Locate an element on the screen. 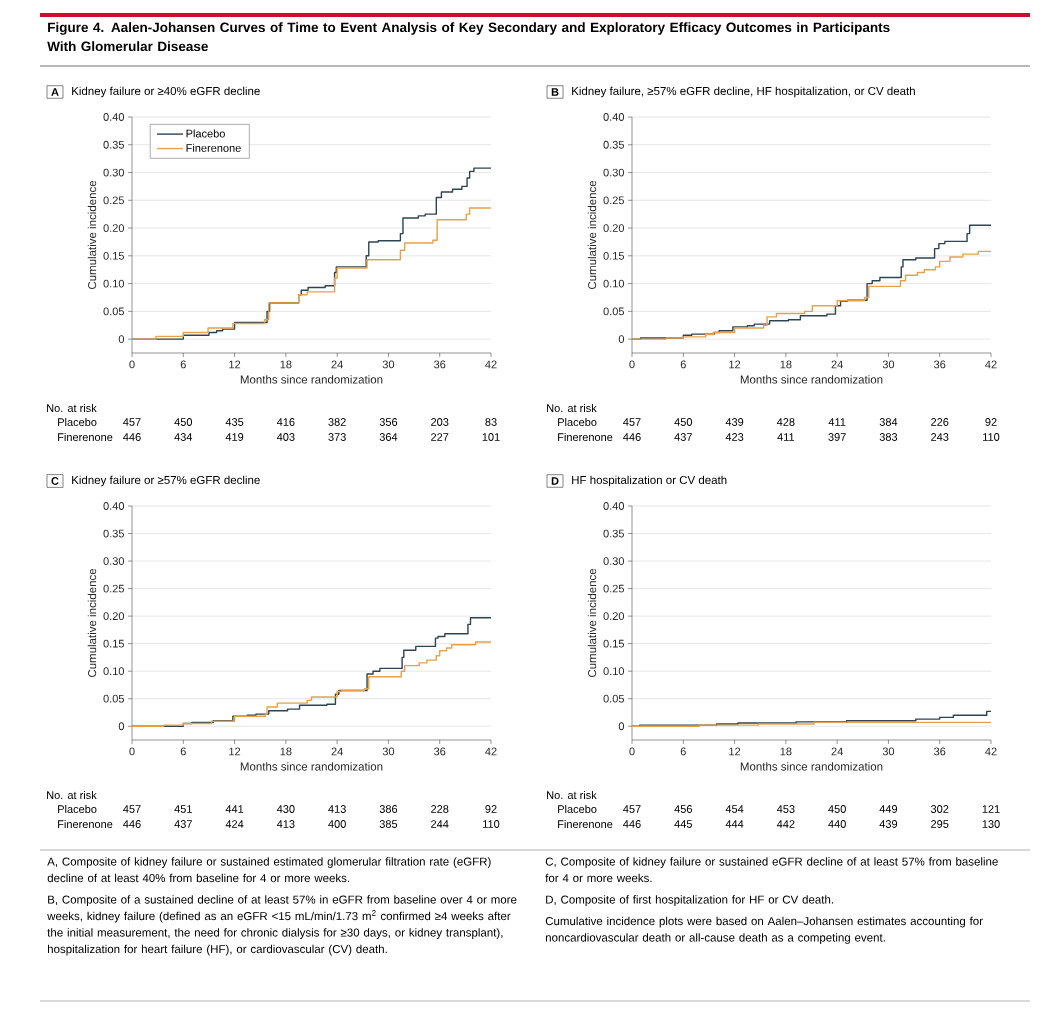 This screenshot has width=1053, height=1013. x-tick-label: 6 is located at coordinates (683, 364).